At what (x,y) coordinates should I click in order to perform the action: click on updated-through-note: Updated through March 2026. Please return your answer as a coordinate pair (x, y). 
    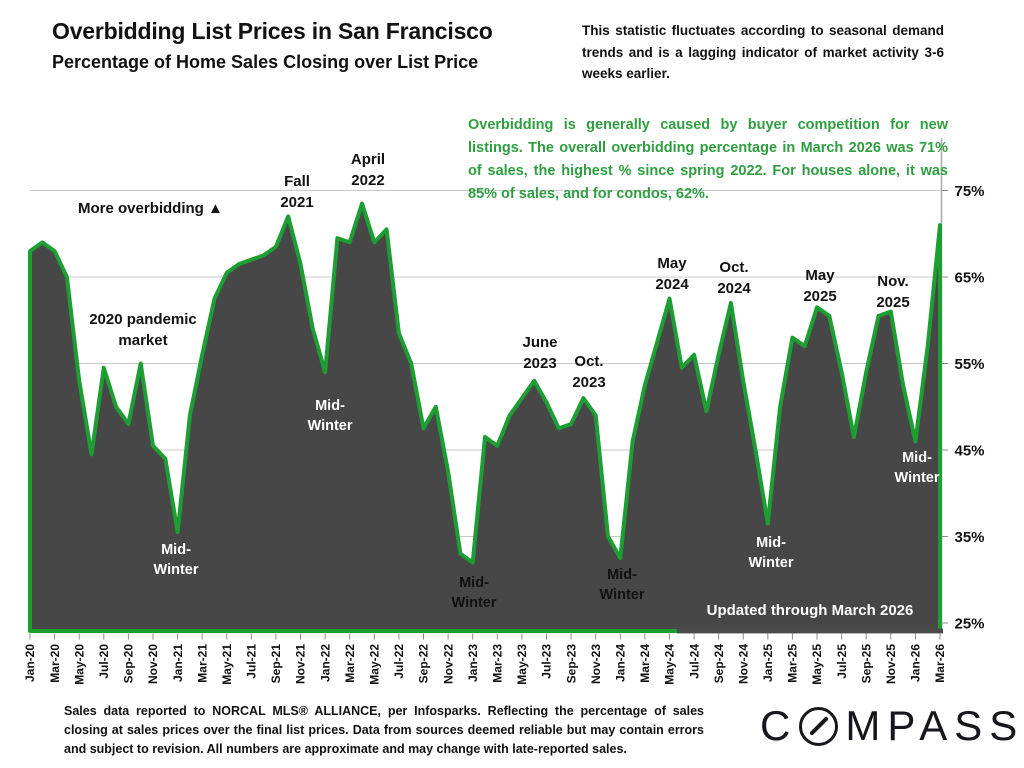
    Looking at the image, I should click on (810, 610).